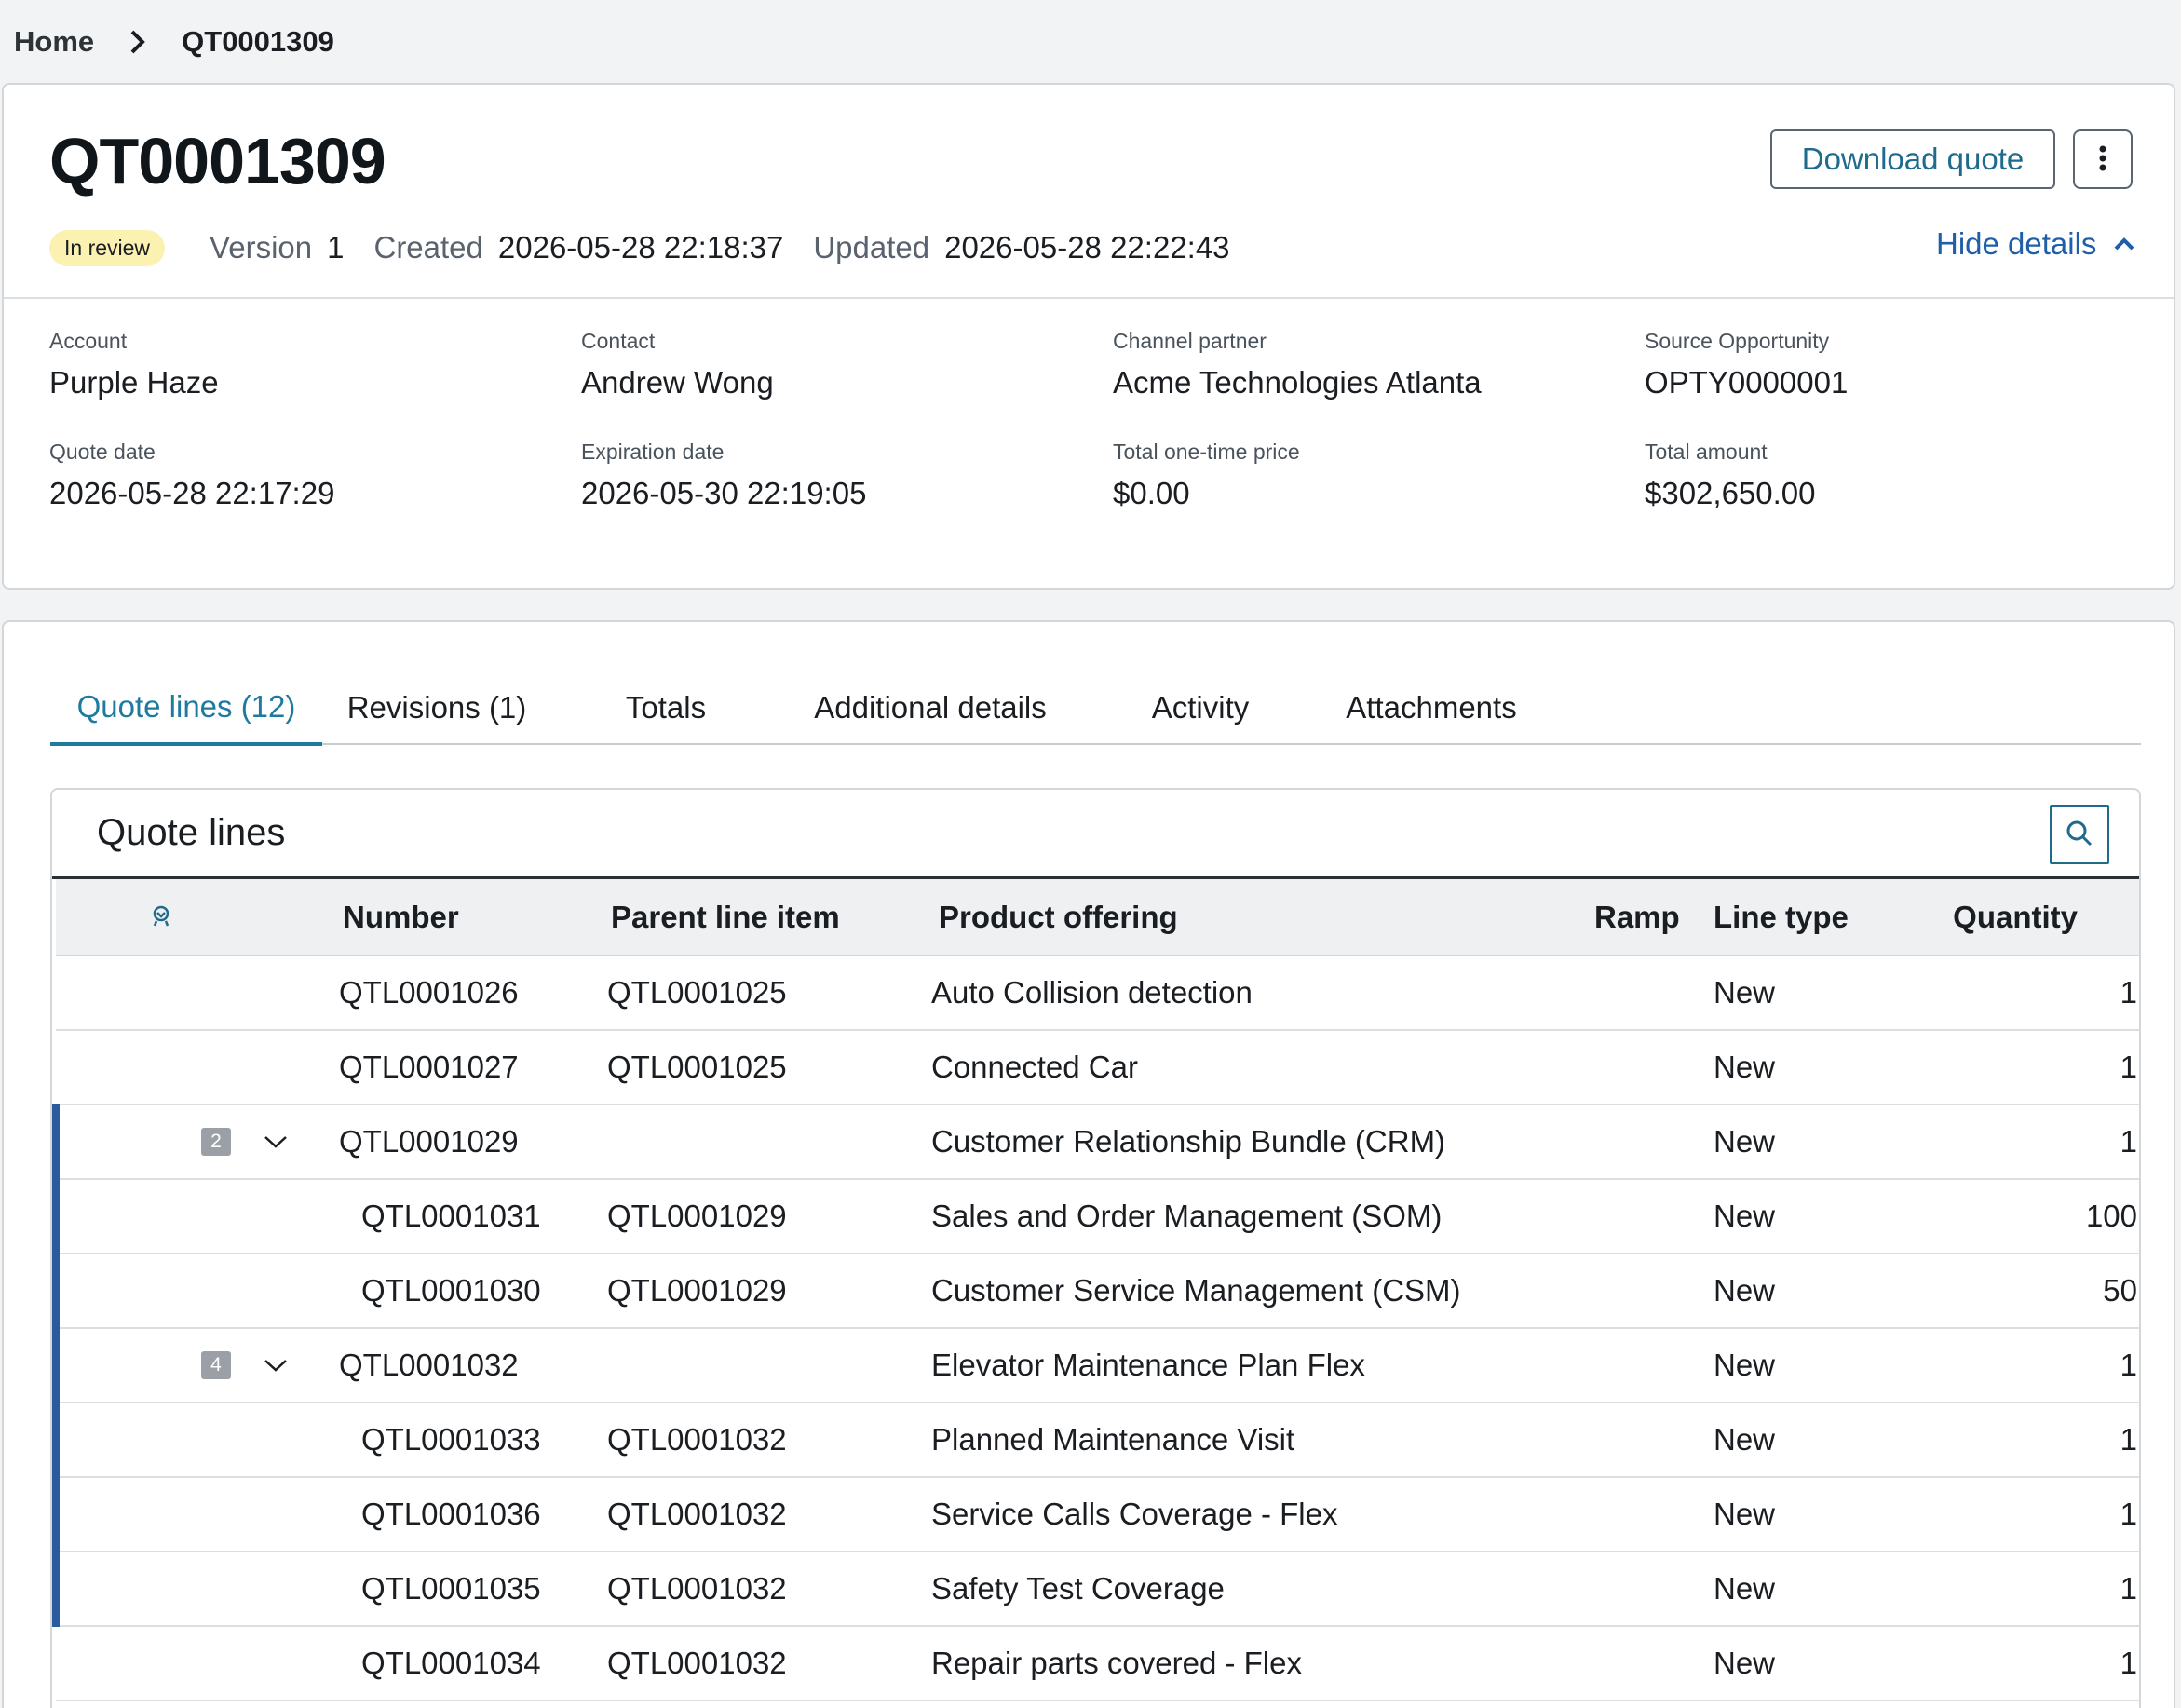 This screenshot has width=2181, height=1708. I want to click on breadcrumb: Home QT0001309, so click(174, 41).